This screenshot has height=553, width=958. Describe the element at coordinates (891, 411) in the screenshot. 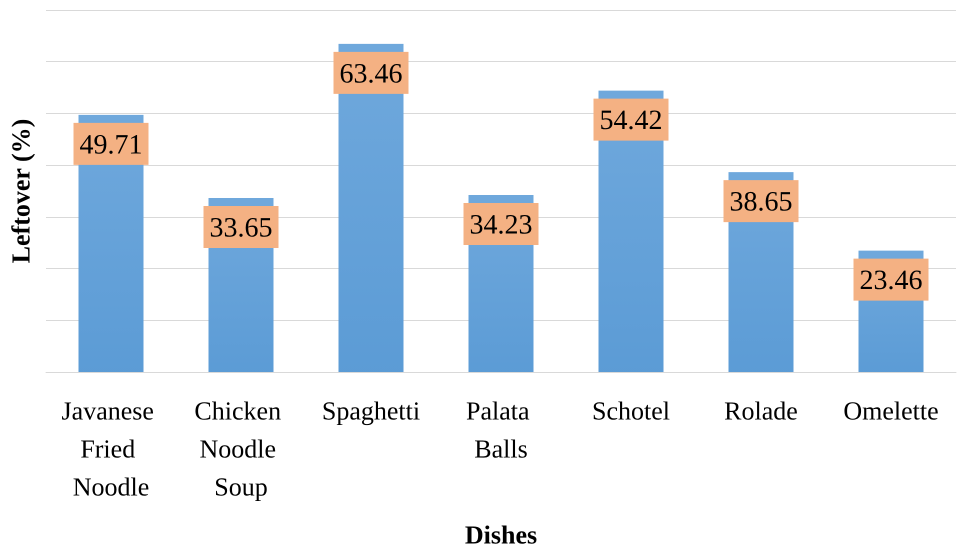

I see `x-tick-label: Omelette` at that location.